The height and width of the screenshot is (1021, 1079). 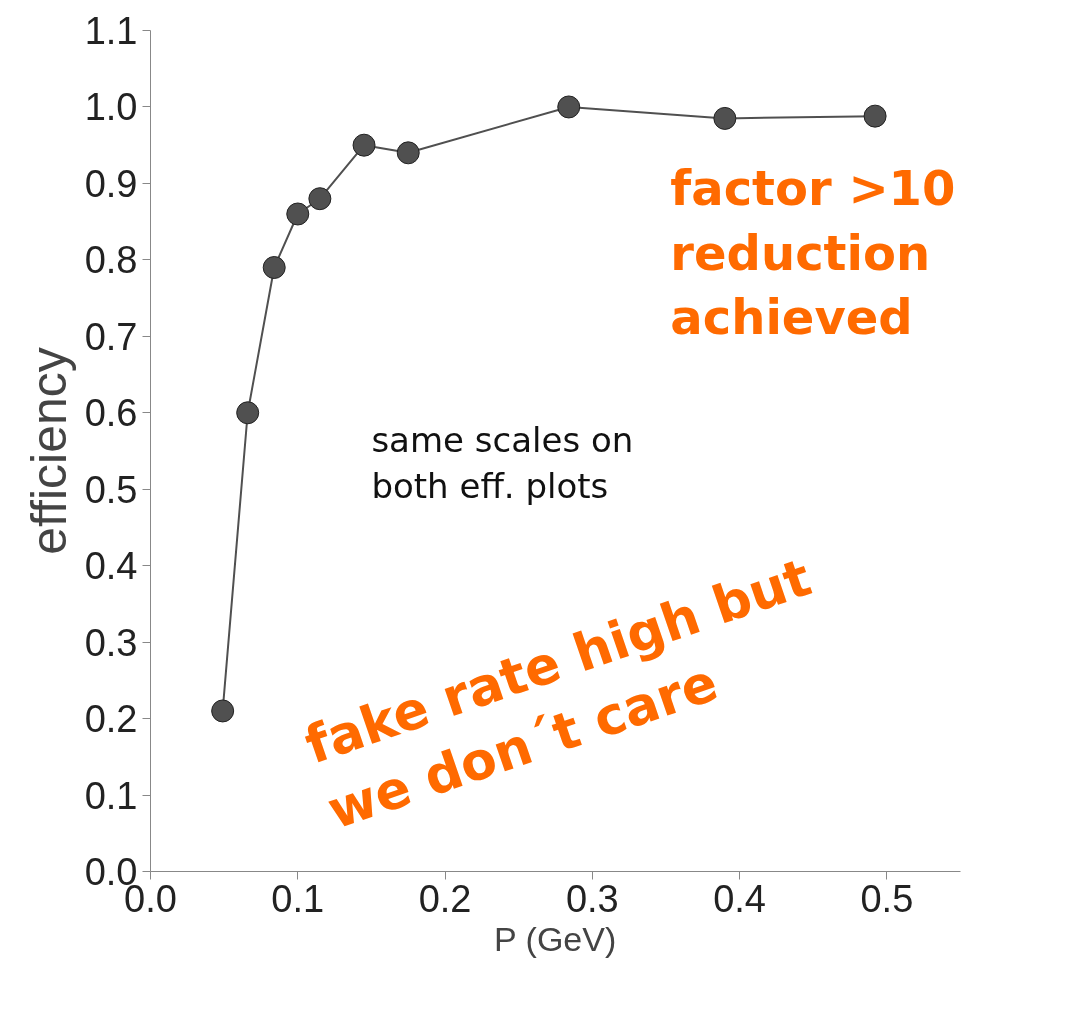 I want to click on x-axis-title: P (GeV), so click(x=555, y=938).